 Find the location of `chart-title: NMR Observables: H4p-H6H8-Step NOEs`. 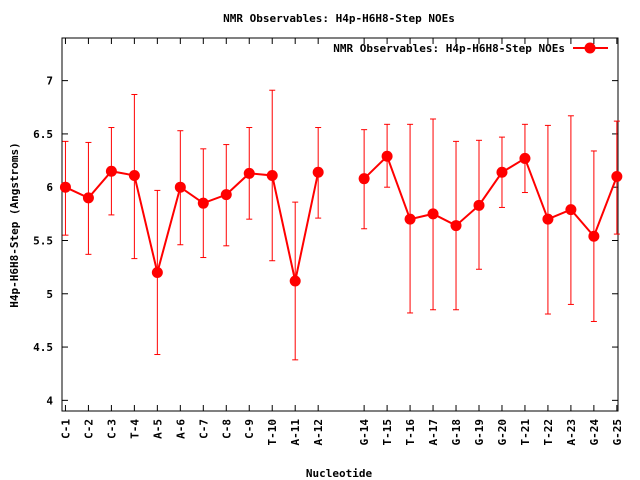

chart-title: NMR Observables: H4p-H6H8-Step NOEs is located at coordinates (339, 18).